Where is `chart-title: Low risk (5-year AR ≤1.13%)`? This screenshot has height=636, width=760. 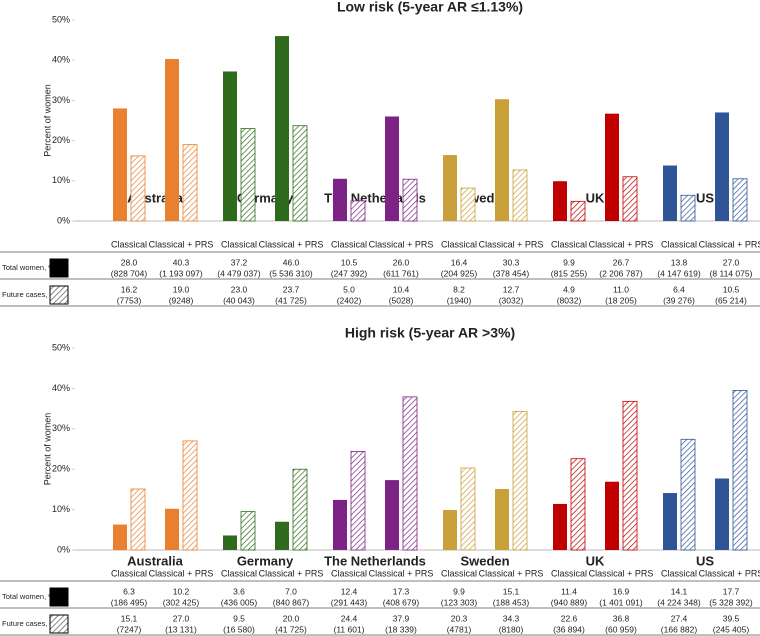
chart-title: Low risk (5-year AR ≤1.13%) is located at coordinates (430, 7).